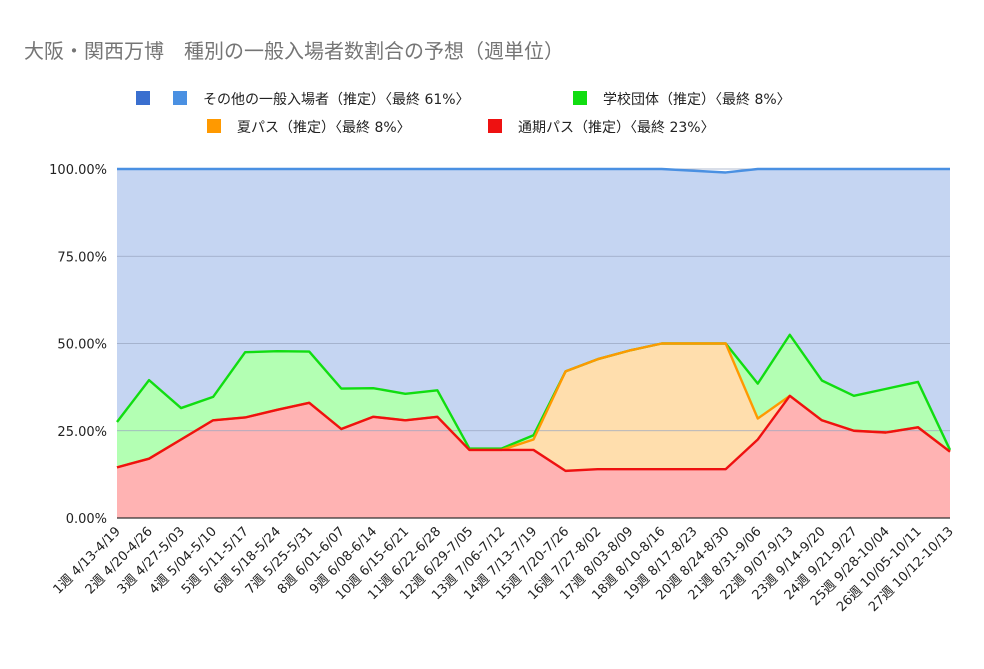 Image resolution: width=984 pixels, height=669 pixels. What do you see at coordinates (616, 128) in the screenshot?
I see `legend-label-season: 通期パス（推定）〈最終 23%〉` at bounding box center [616, 128].